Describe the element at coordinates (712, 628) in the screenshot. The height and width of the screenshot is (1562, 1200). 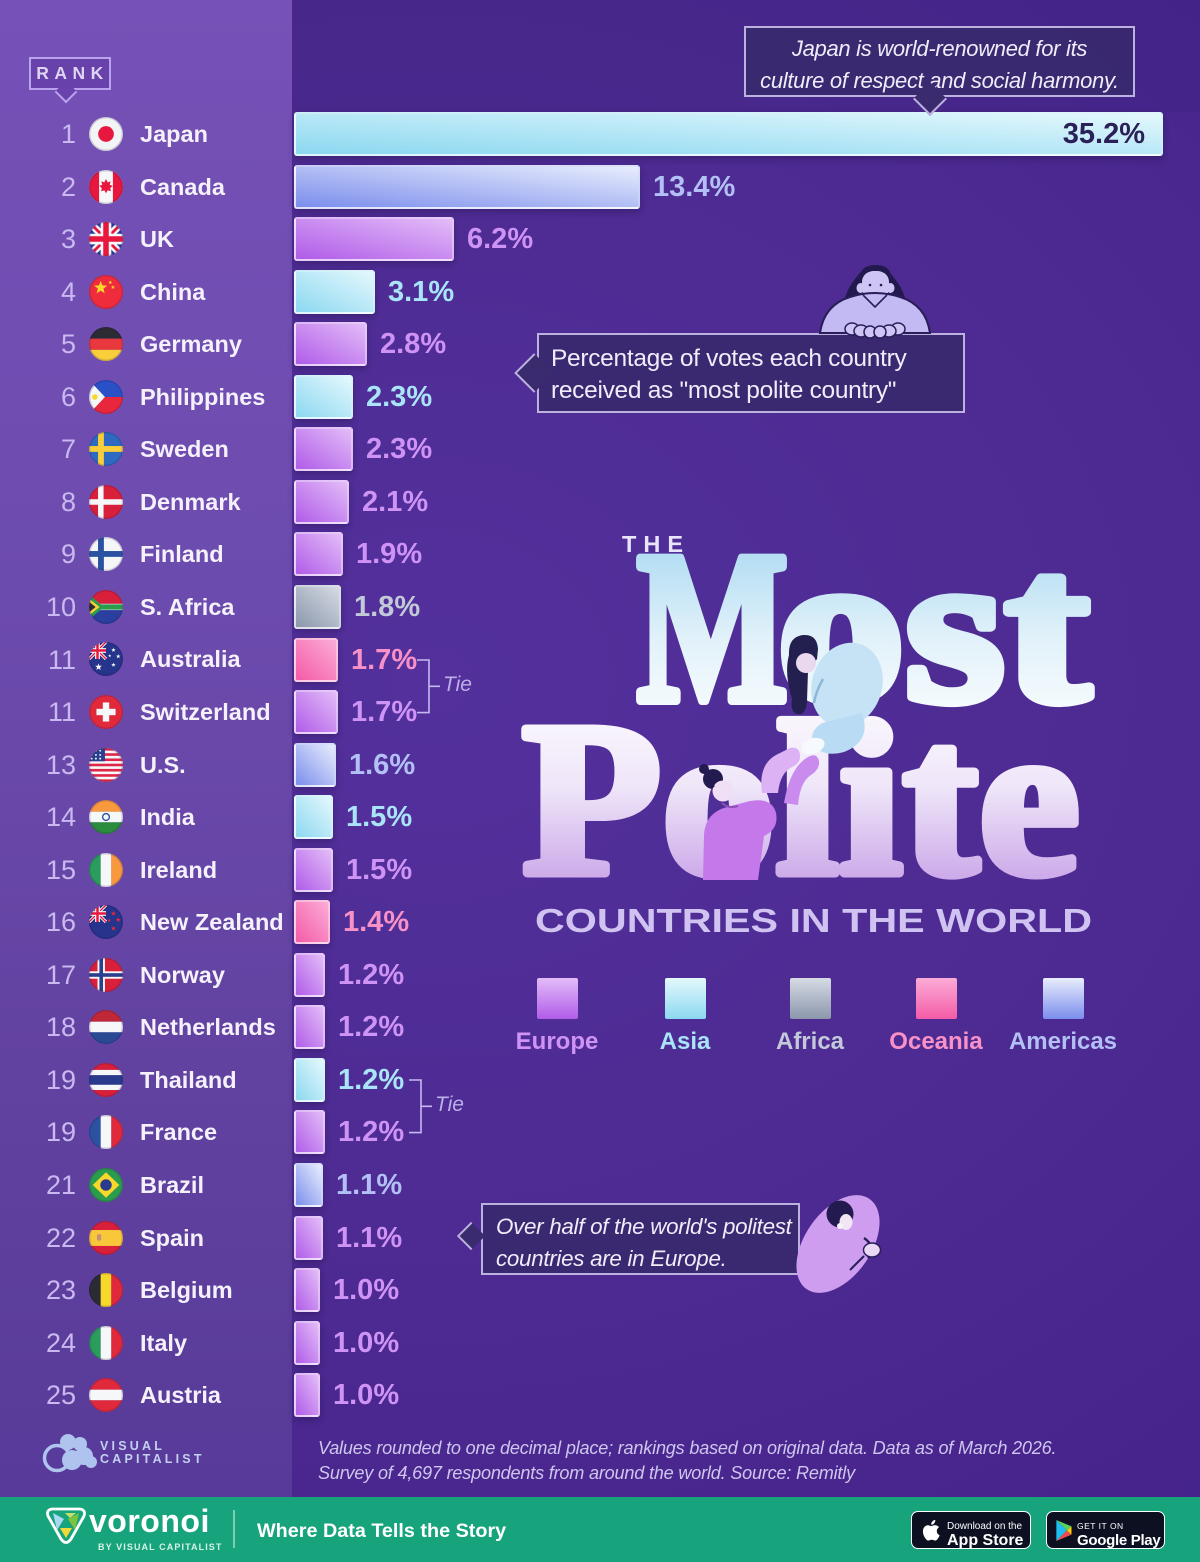
I see `svg-text: M` at that location.